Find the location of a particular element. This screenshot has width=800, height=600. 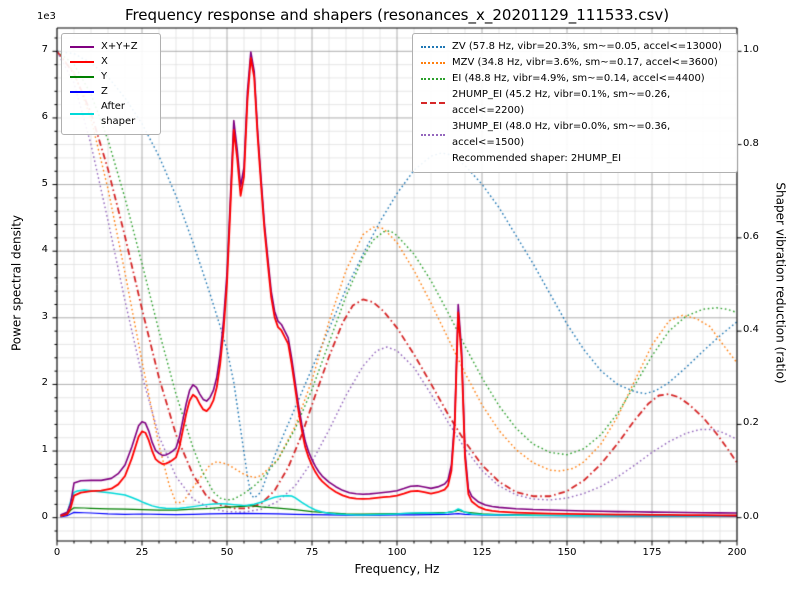

legend-label: X is located at coordinates (104, 61).